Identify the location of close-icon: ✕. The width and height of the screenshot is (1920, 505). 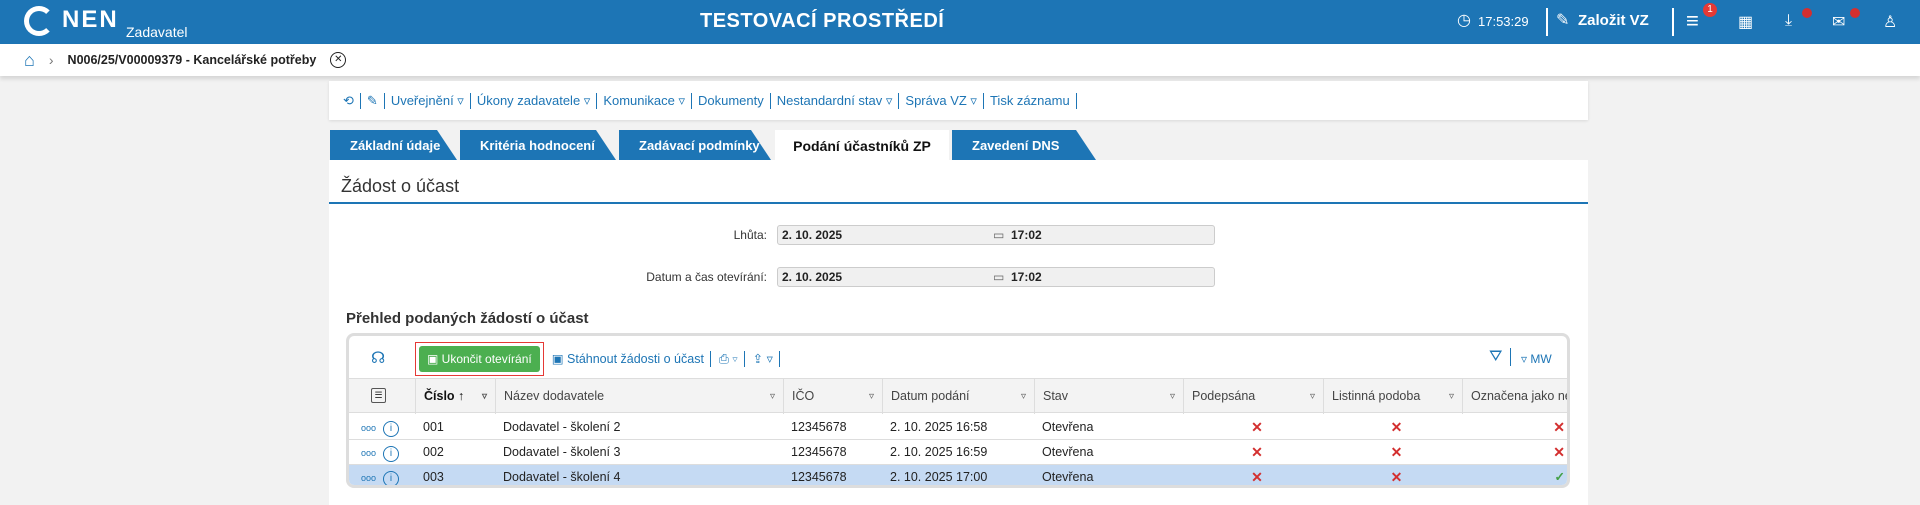
(338, 60).